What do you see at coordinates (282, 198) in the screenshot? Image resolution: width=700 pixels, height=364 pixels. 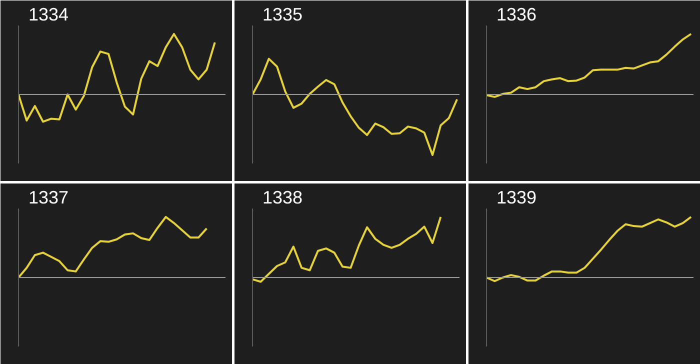 I see `chart-title: 1338` at bounding box center [282, 198].